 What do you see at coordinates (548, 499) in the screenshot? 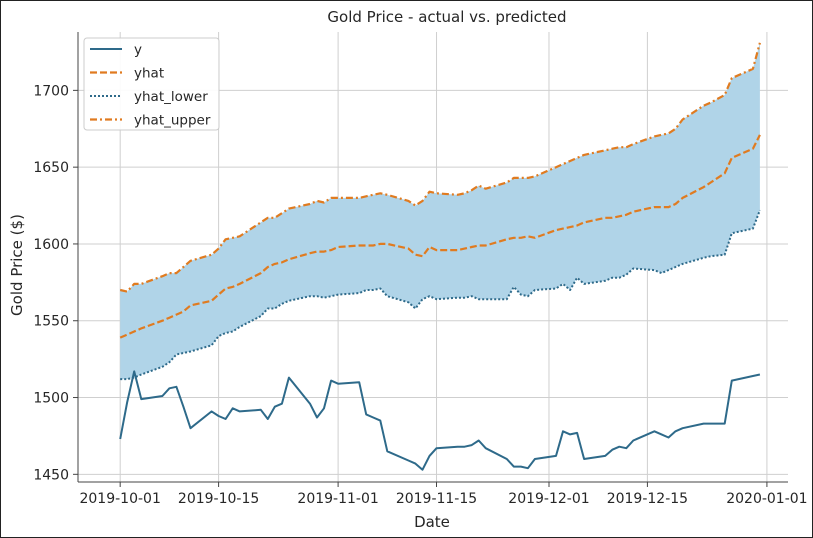
I see `x-tick-label: 2019-12-01` at bounding box center [548, 499].